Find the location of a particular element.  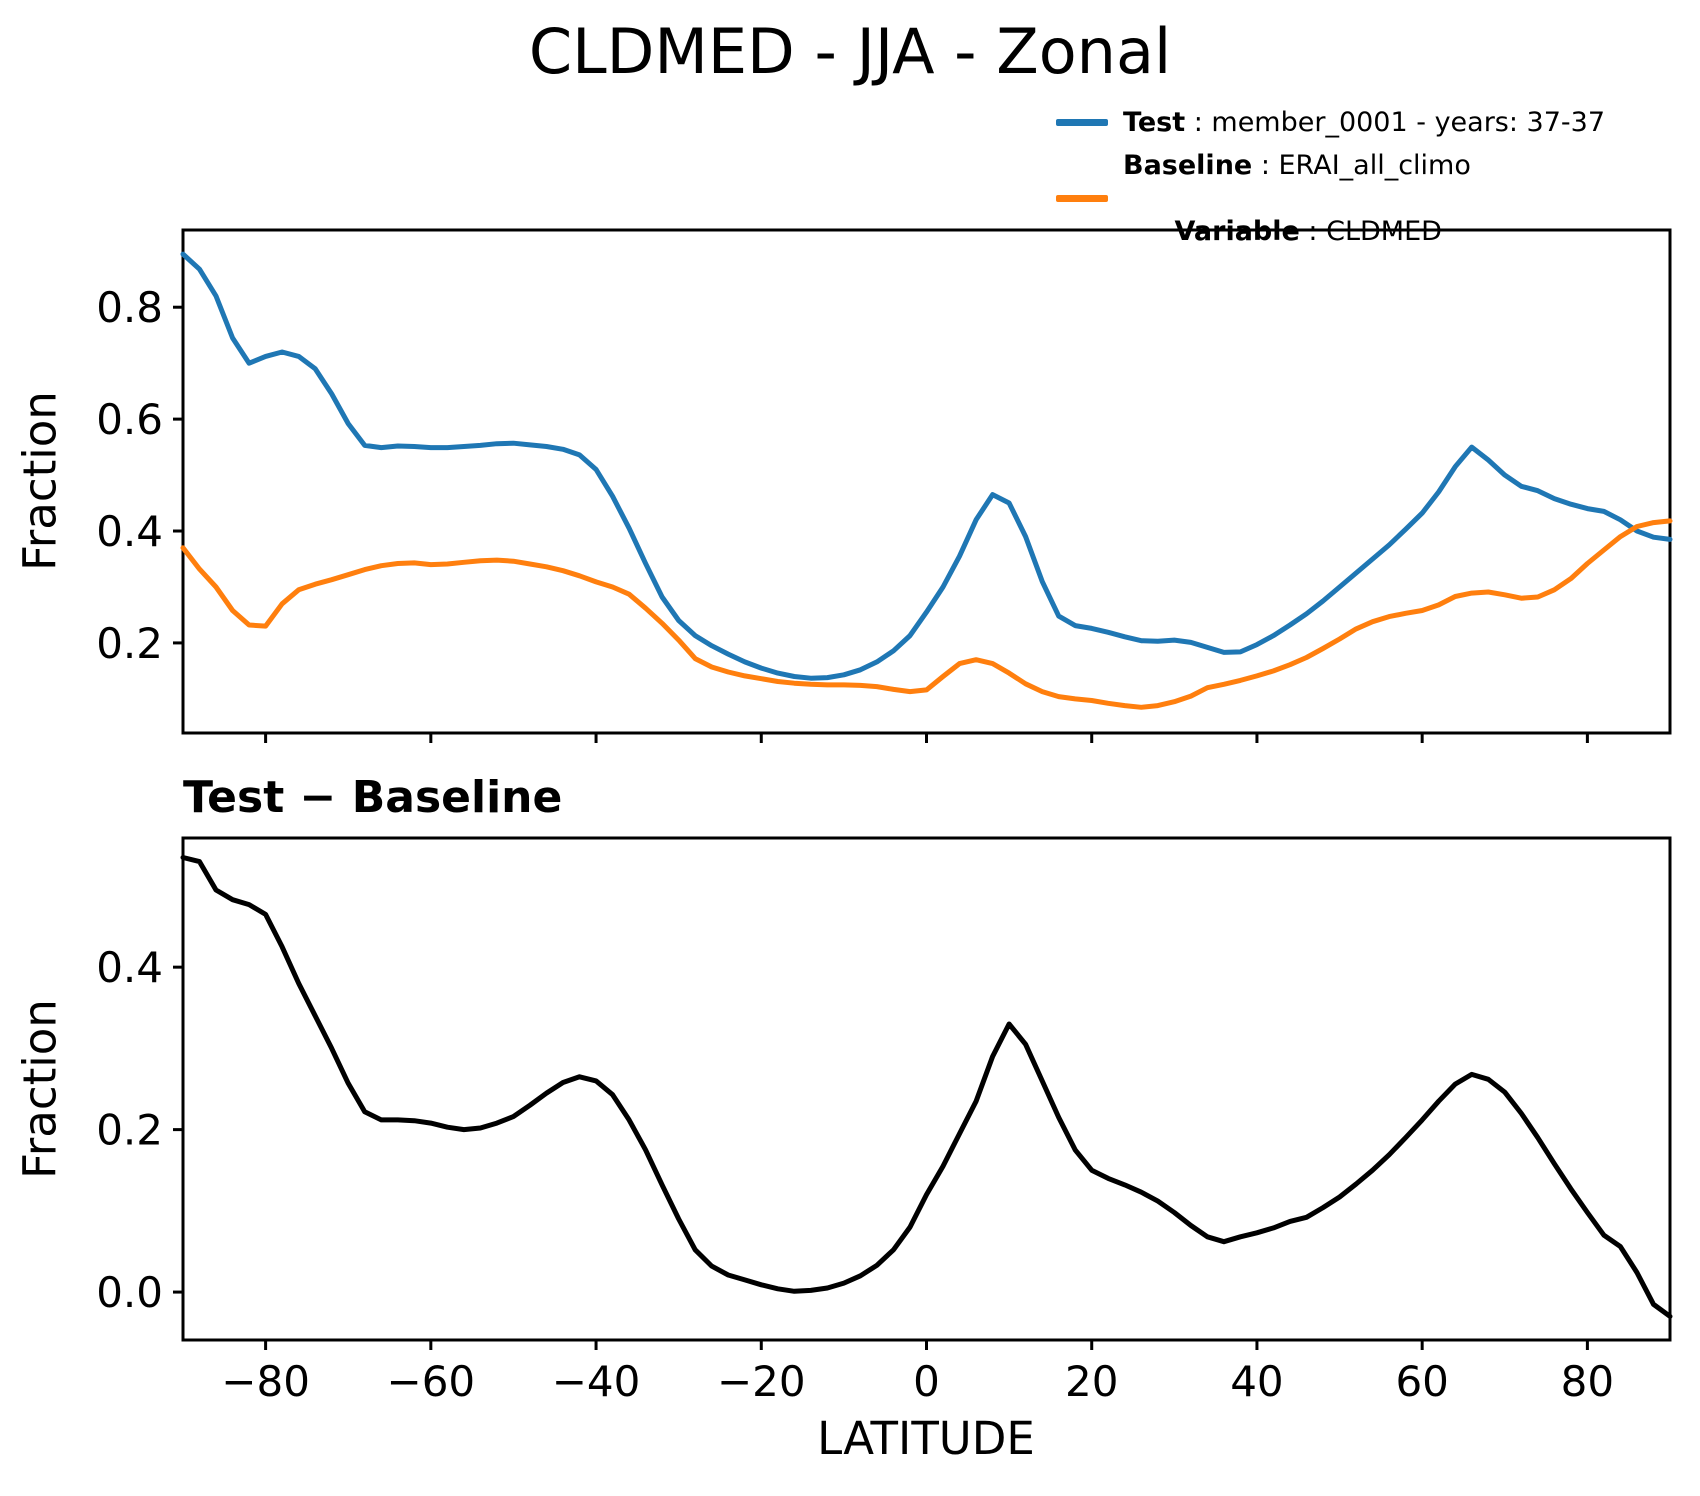

legend-test-text: Test : member_0001 - years: 37-37 is located at coordinates (1364, 122).